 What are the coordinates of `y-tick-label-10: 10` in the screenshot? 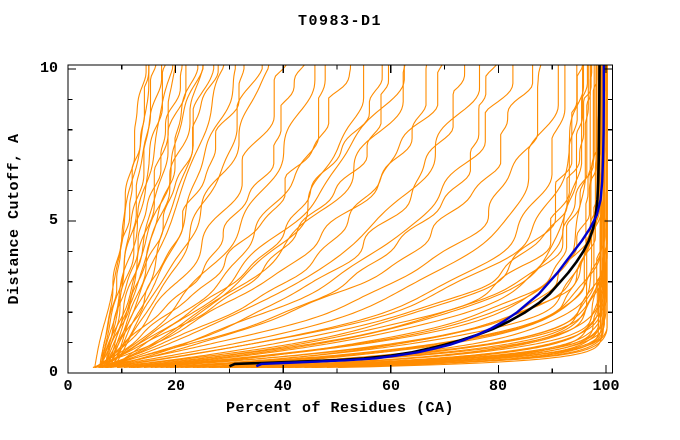 It's located at (48, 68).